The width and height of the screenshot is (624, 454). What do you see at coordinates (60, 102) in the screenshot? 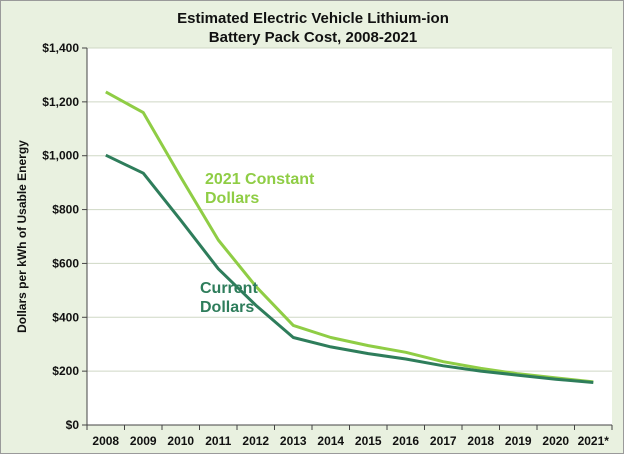
I see `y-tick-label: $1,200` at bounding box center [60, 102].